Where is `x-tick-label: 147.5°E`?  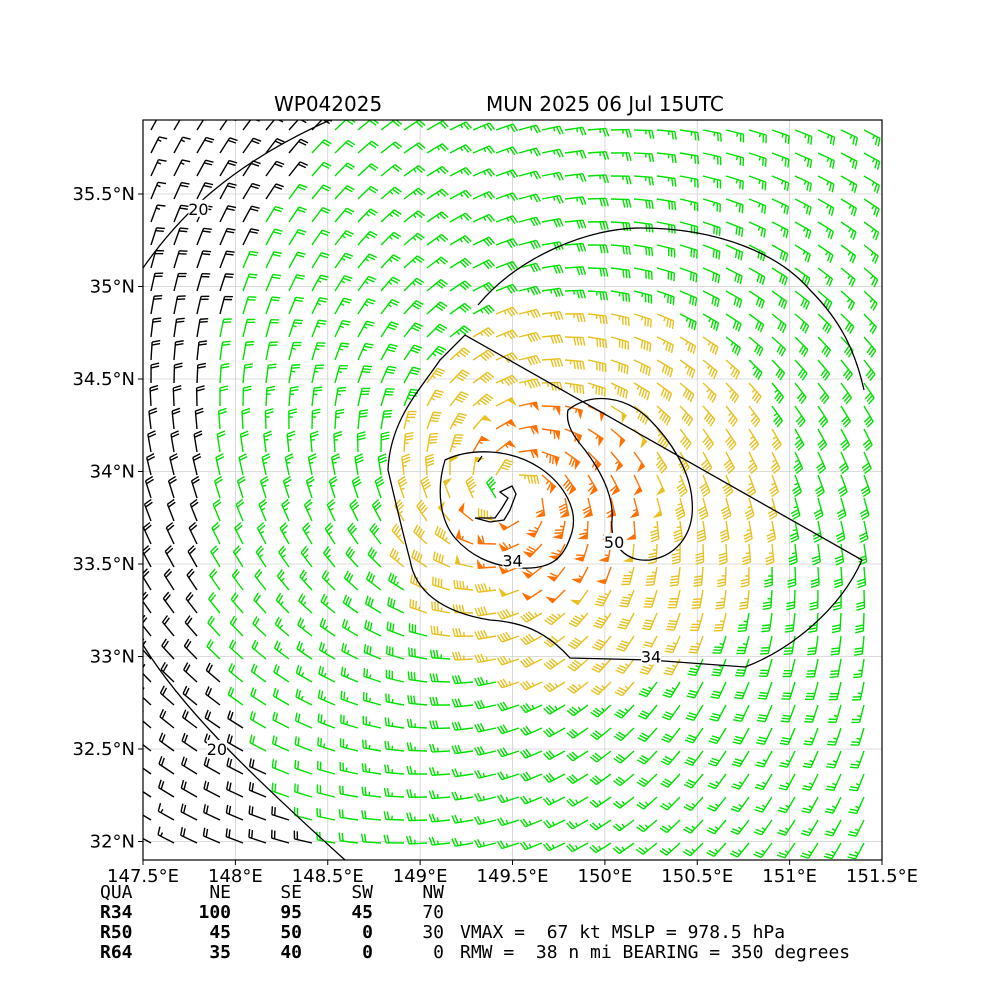
x-tick-label: 147.5°E is located at coordinates (143, 876).